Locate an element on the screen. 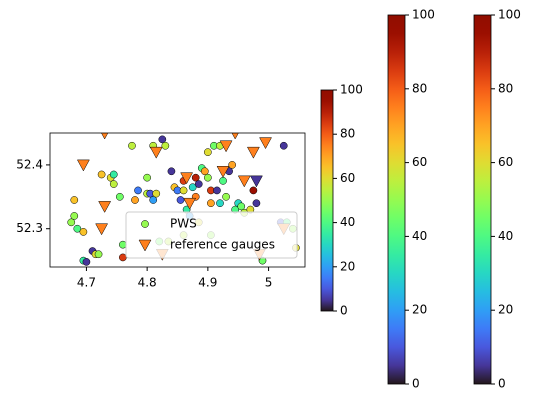 Image resolution: width=536 pixels, height=403 pixels. x-tick-label: 4.9 is located at coordinates (207, 283).